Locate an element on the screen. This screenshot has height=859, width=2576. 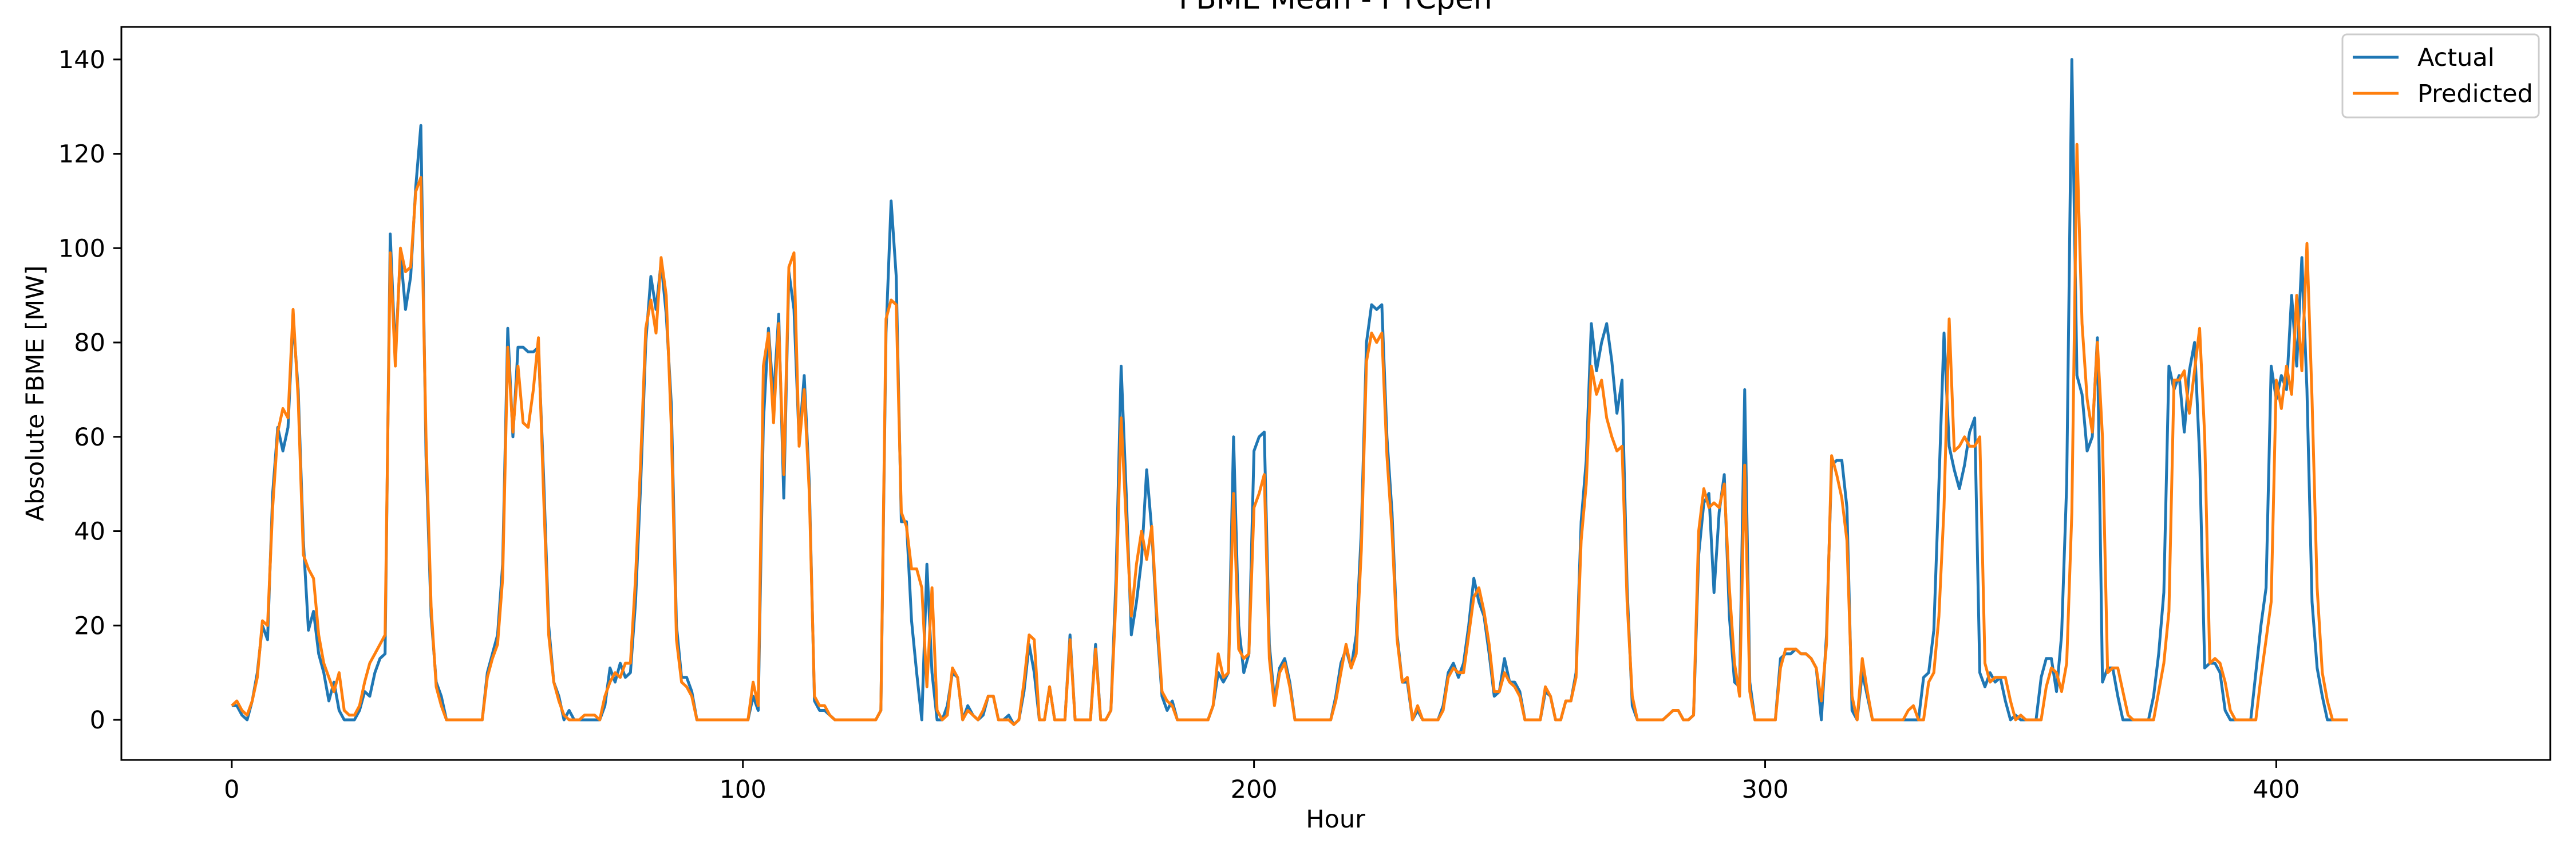
y-tick-label: 120 is located at coordinates (81, 154).